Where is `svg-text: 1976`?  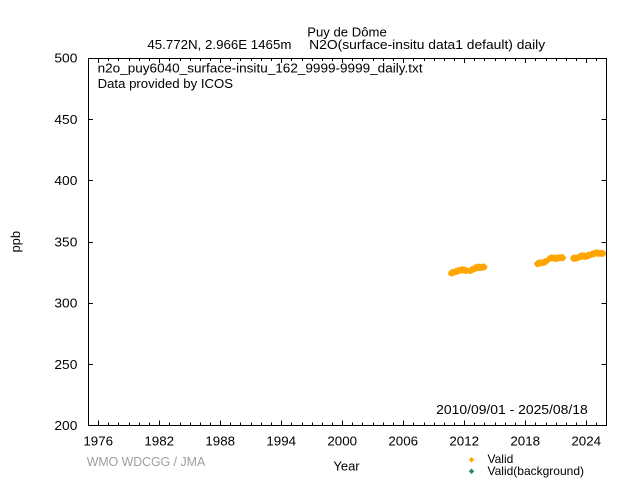
svg-text: 1976 is located at coordinates (98, 441).